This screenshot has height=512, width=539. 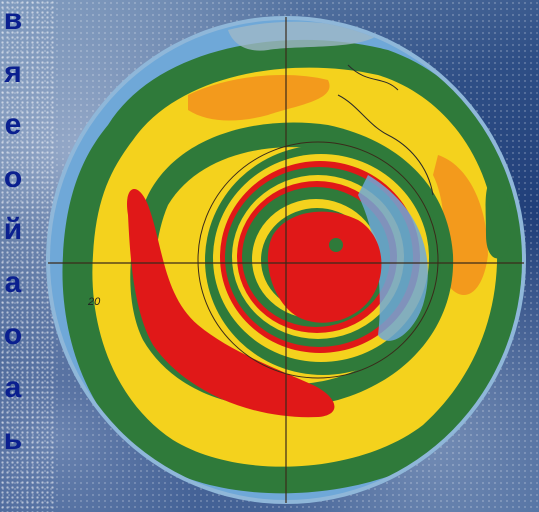 I want to click on title-letter: в, so click(x=13, y=19).